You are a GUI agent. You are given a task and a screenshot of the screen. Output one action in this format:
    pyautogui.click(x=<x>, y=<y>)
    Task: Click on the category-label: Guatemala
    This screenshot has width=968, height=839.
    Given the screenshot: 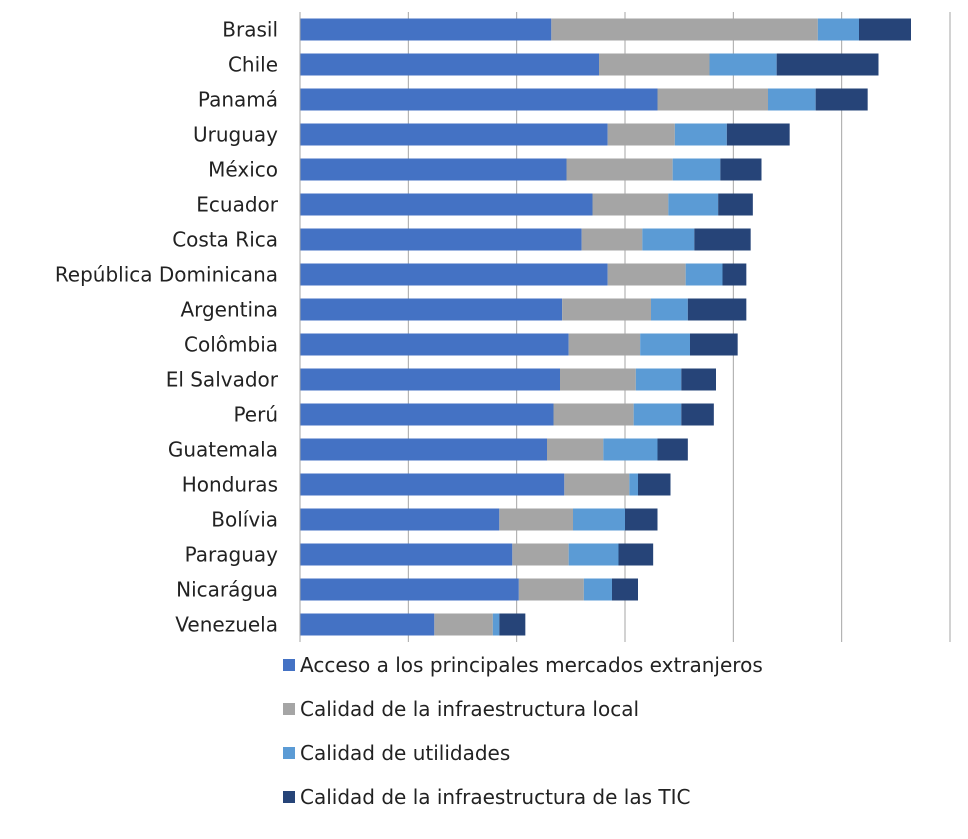 What is the action you would take?
    pyautogui.click(x=223, y=450)
    